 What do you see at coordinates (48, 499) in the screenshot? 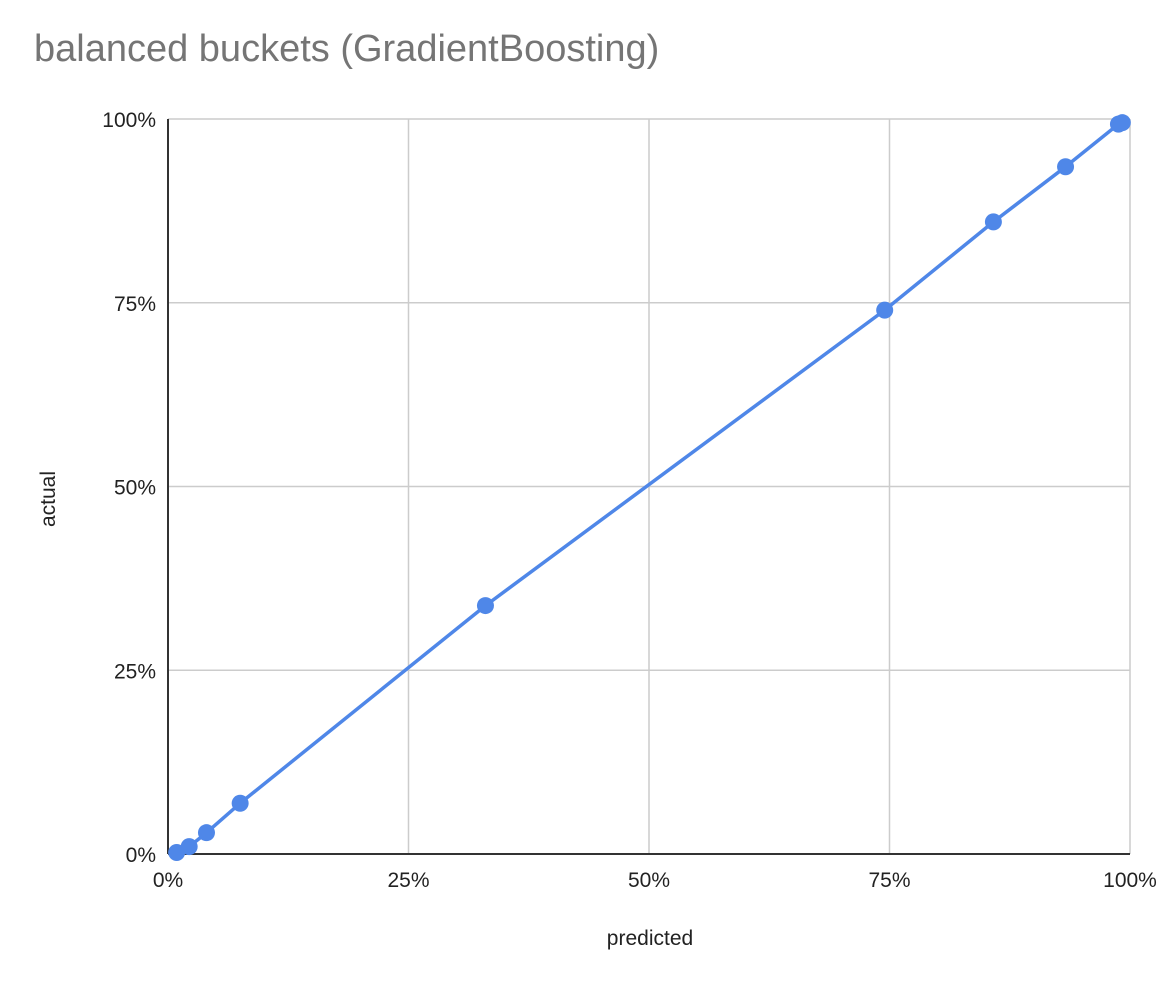
I see `y-axis-title: actual` at bounding box center [48, 499].